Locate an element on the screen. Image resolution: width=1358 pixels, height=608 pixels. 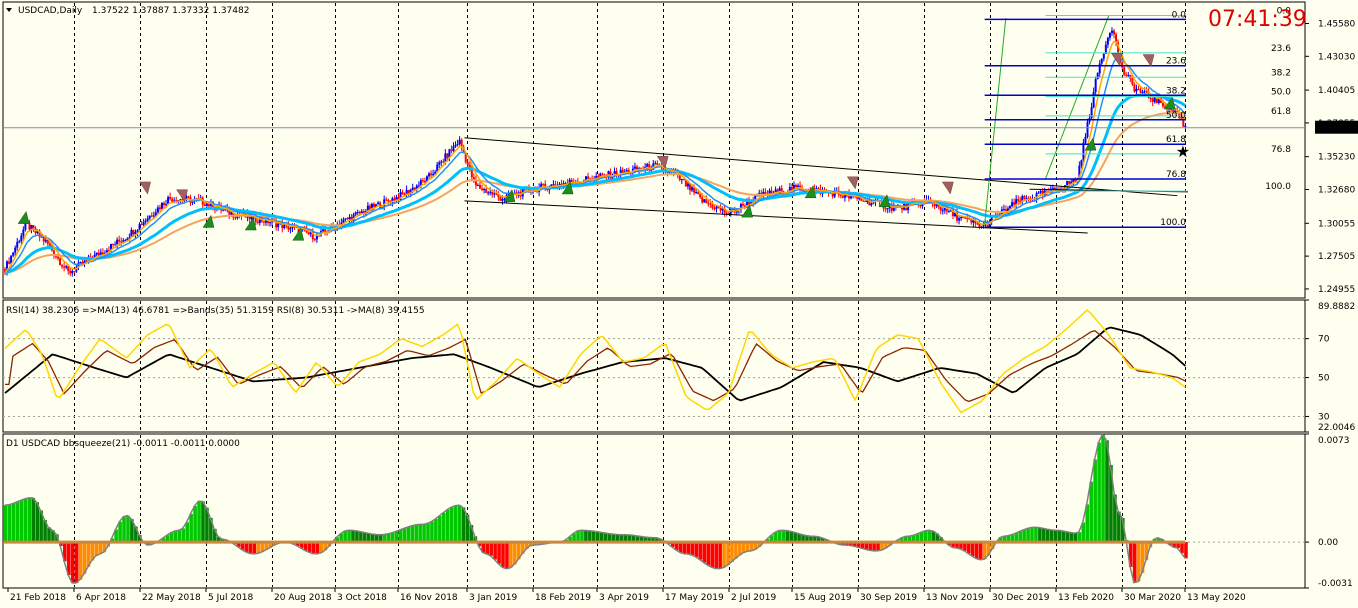
fib-cyan-label: 38.2 is located at coordinates (1281, 73).